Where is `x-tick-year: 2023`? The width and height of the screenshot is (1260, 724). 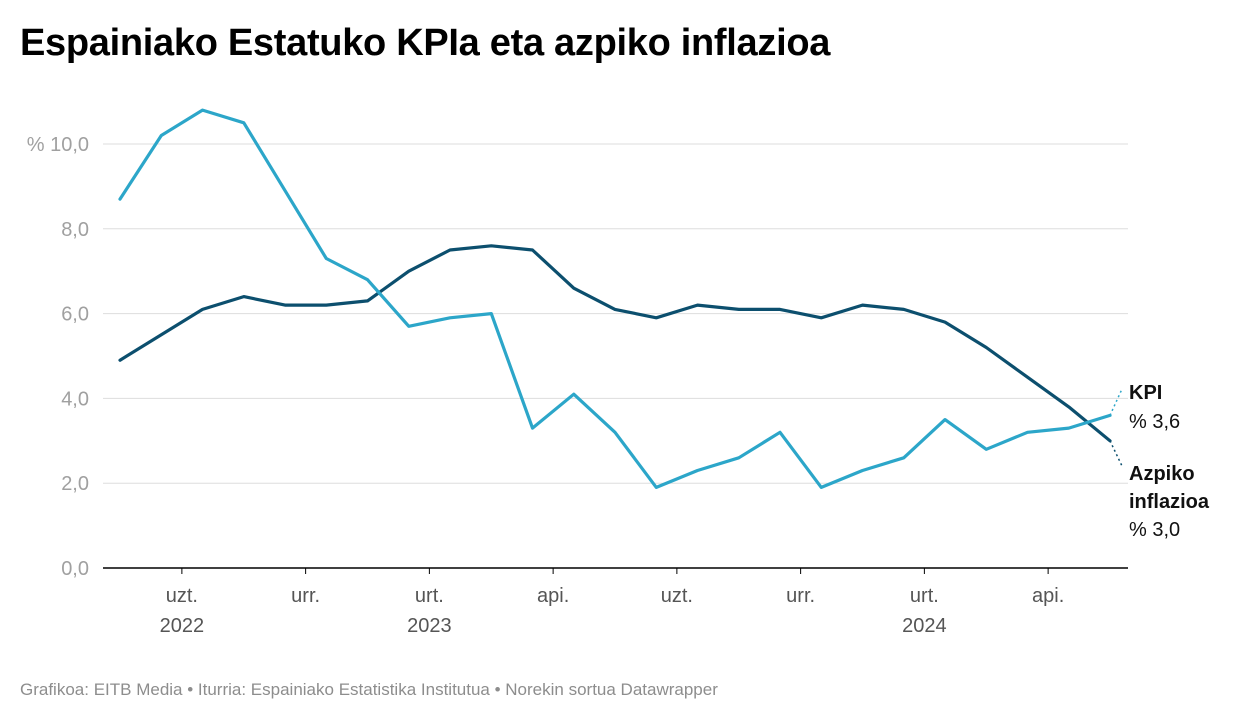
x-tick-year: 2023 is located at coordinates (429, 626).